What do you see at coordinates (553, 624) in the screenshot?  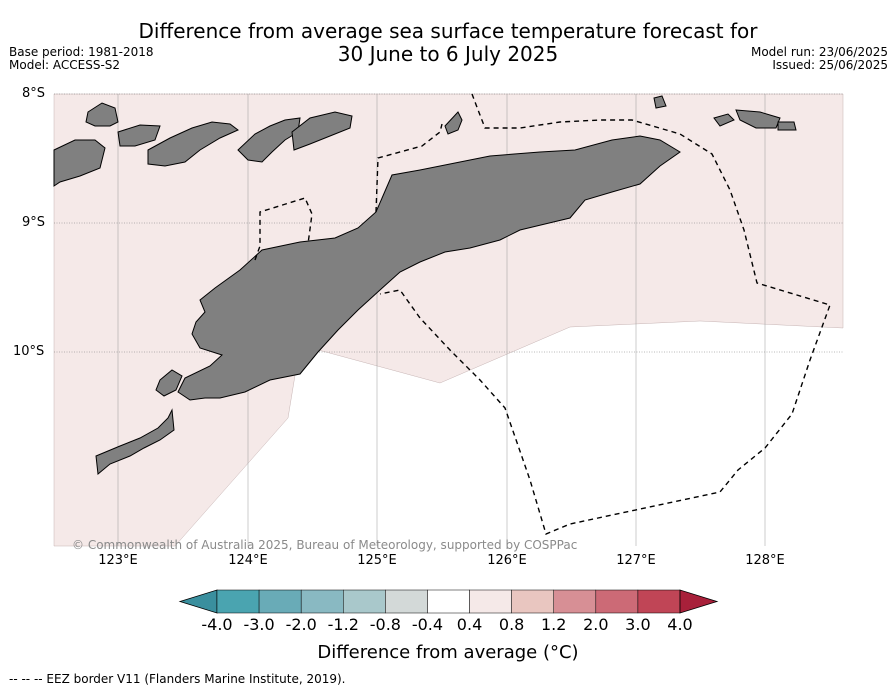 I see `colorbar-tick-label: 1.2` at bounding box center [553, 624].